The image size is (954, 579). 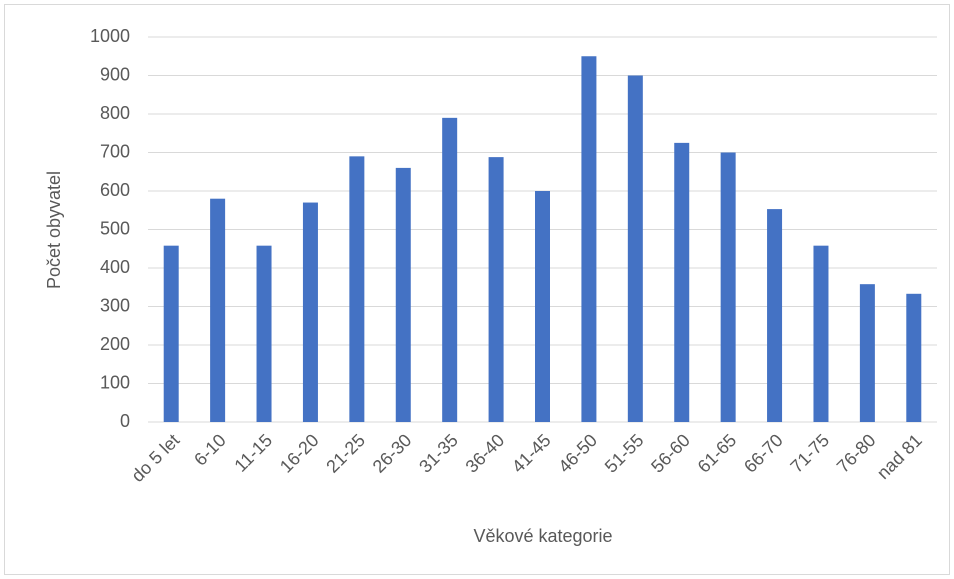 What do you see at coordinates (115, 305) in the screenshot?
I see `y-tick-label: 300` at bounding box center [115, 305].